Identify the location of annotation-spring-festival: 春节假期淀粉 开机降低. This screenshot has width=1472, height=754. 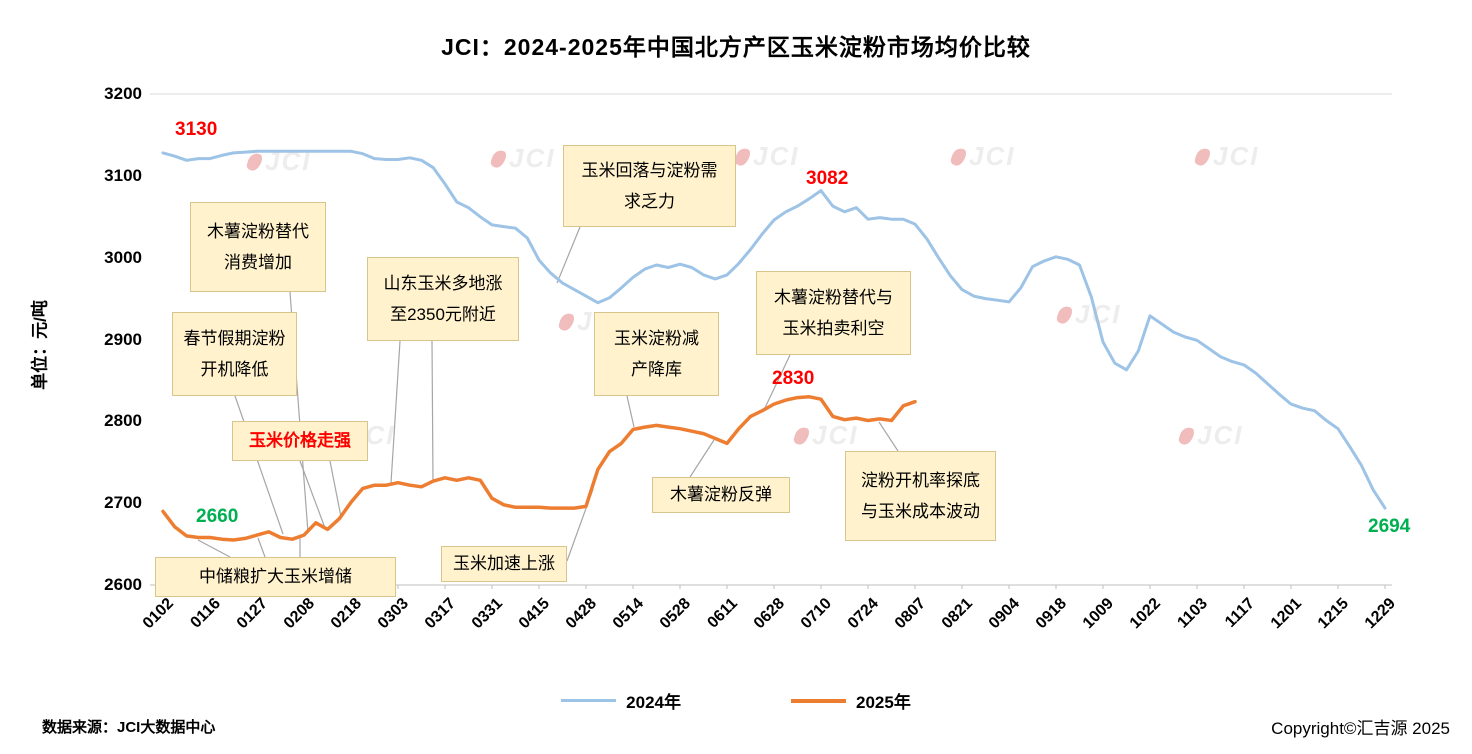
(234, 354).